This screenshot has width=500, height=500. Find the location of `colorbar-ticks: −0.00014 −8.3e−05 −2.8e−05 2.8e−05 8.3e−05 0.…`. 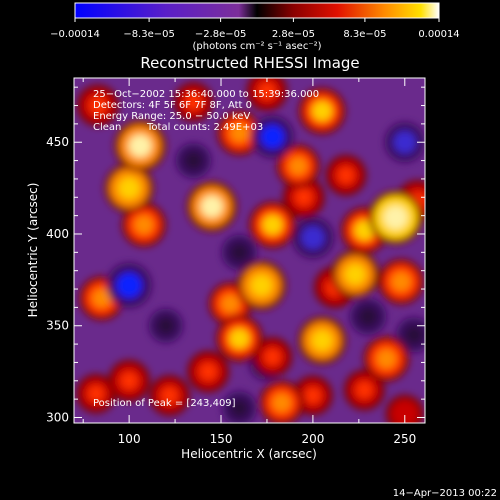

colorbar-ticks: −0.00014 −8.3e−05 −2.8e−05 2.8e−05 8.3e−05 0.… is located at coordinates (255, 29).